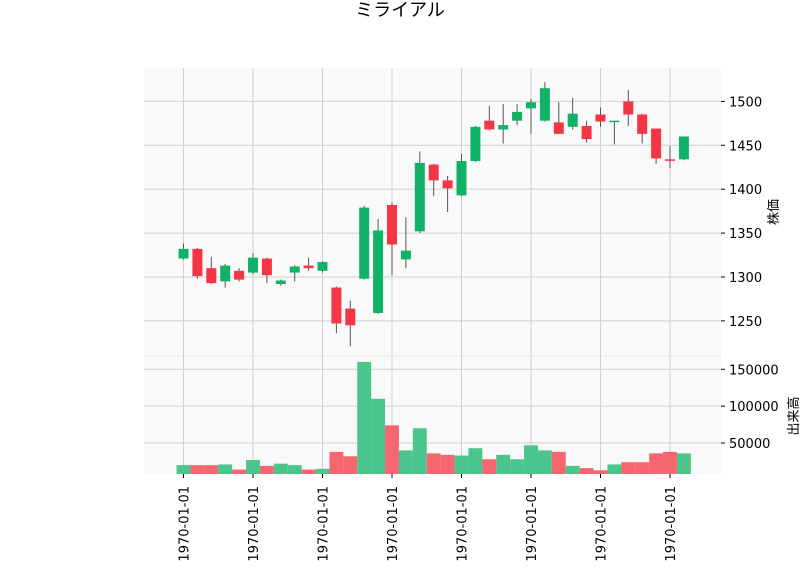 The image size is (800, 575). I want to click on price-tick-label: 1300, so click(745, 278).